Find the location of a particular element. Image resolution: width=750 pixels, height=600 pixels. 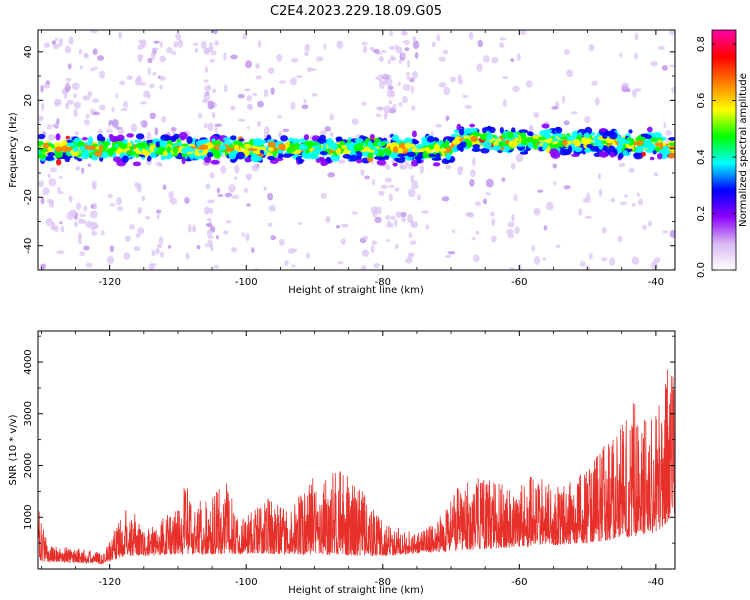

x-tick-label: -60 is located at coordinates (519, 582).